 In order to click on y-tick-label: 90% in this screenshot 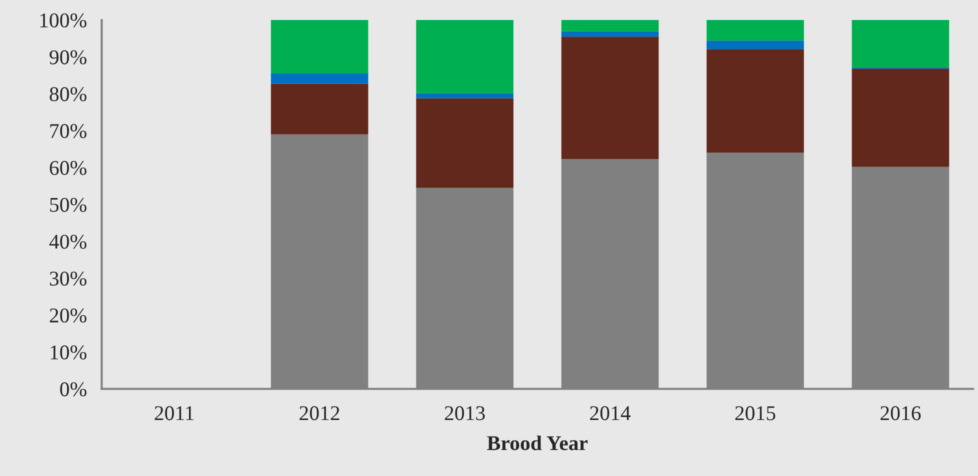, I will do `click(68, 57)`.